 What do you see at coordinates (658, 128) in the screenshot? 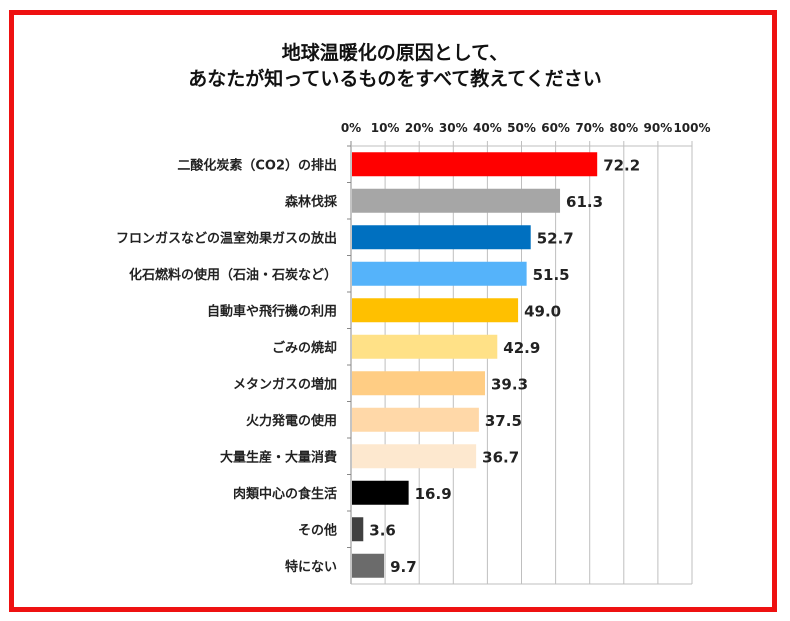
I see `x-tick-label: 90%` at bounding box center [658, 128].